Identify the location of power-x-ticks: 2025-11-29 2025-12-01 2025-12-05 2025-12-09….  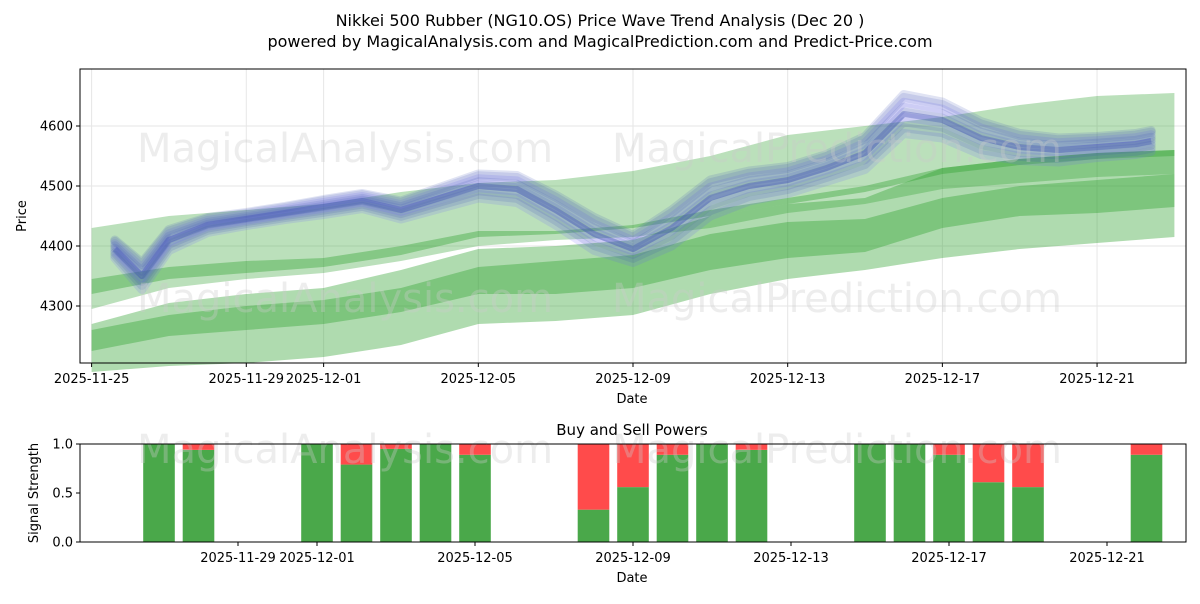
(672, 554).